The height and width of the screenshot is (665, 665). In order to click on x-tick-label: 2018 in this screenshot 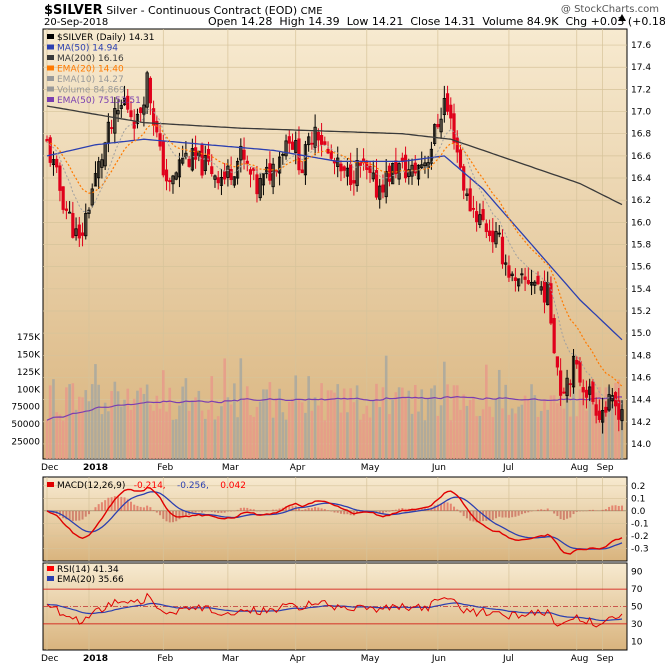, I will do `click(95, 468)`.